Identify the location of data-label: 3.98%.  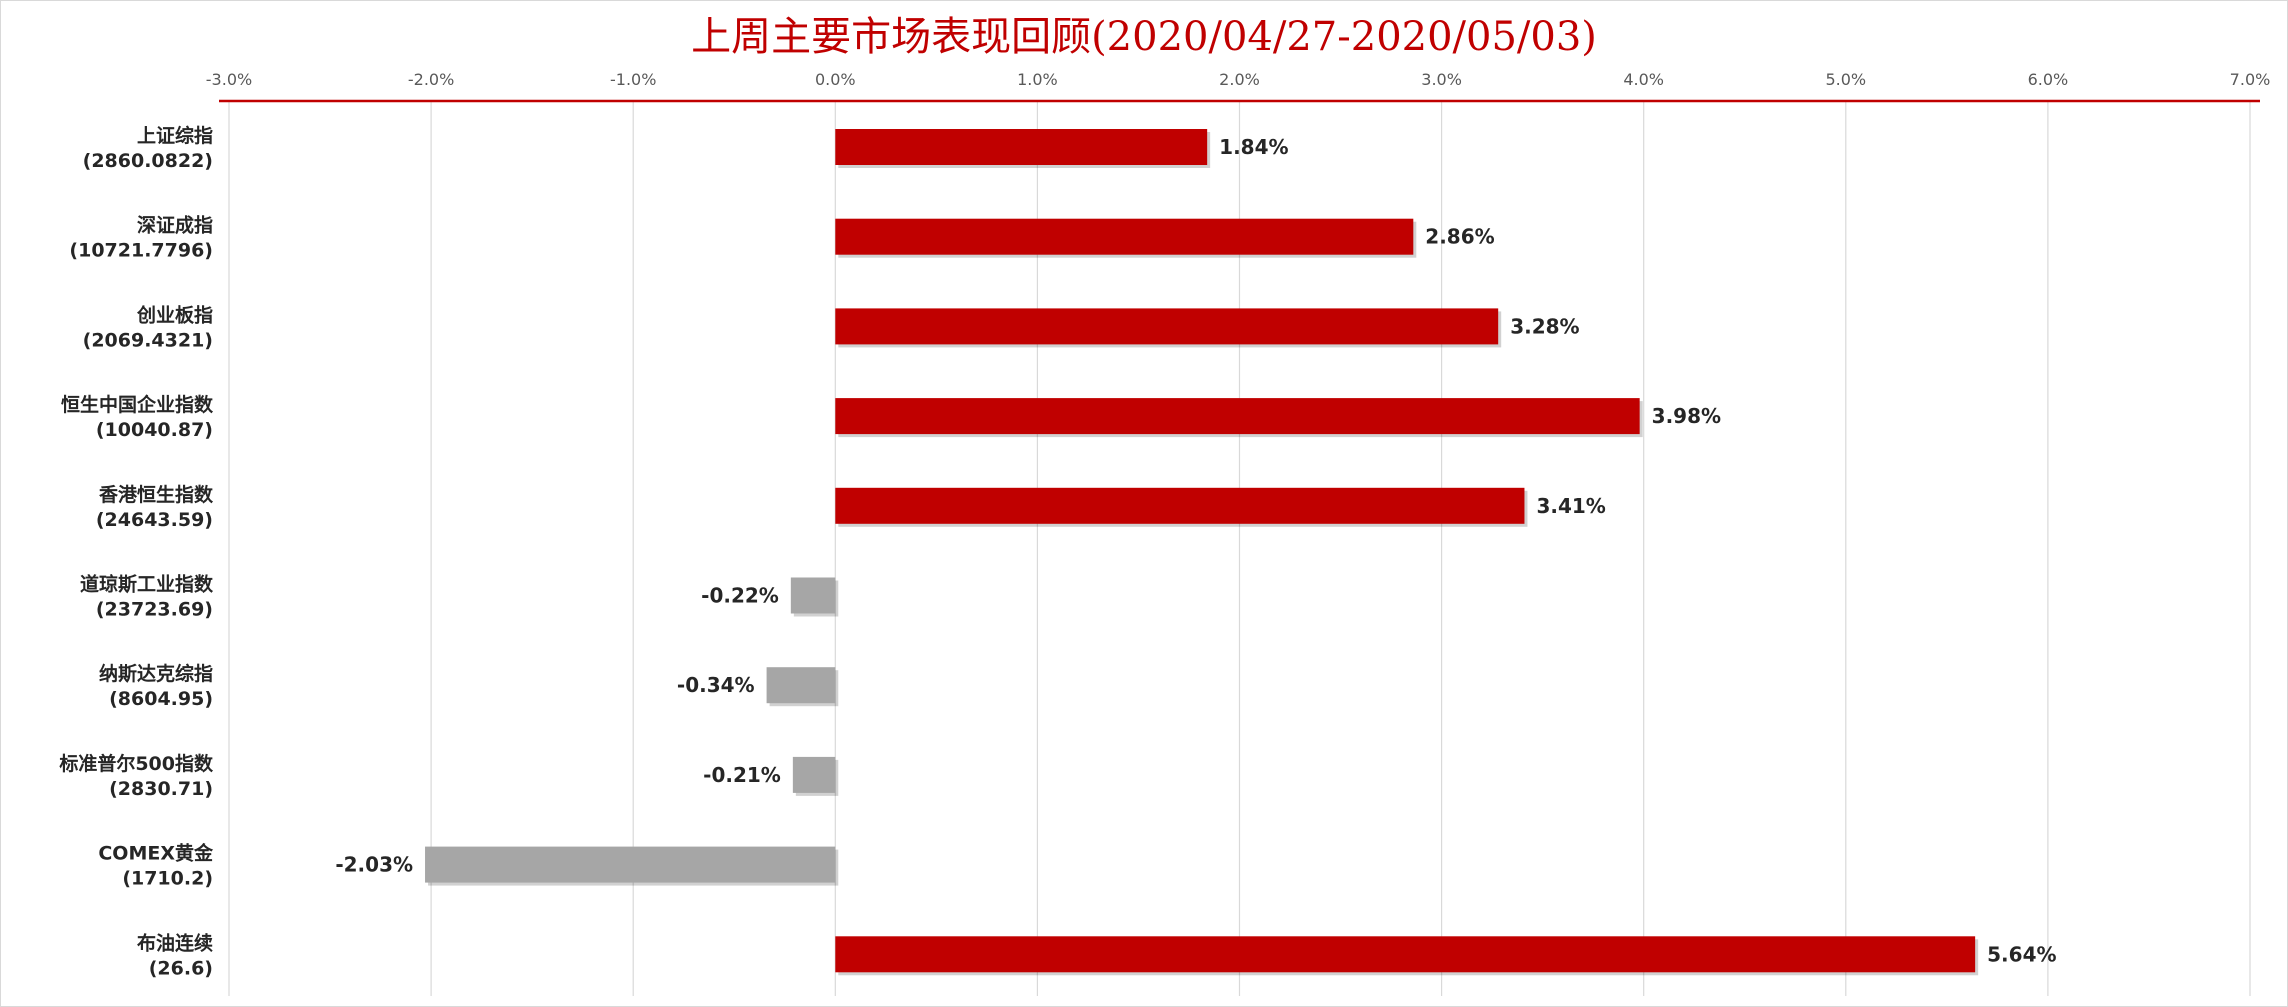
(1686, 416).